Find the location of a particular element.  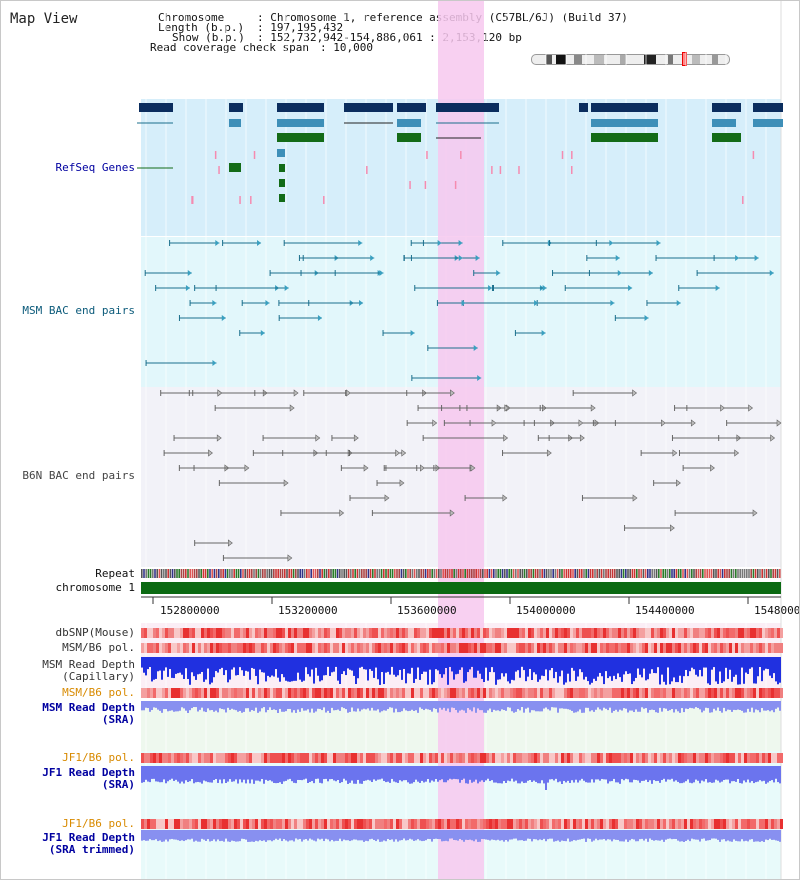

track-label-repeat: Repeat is located at coordinates (115, 573).